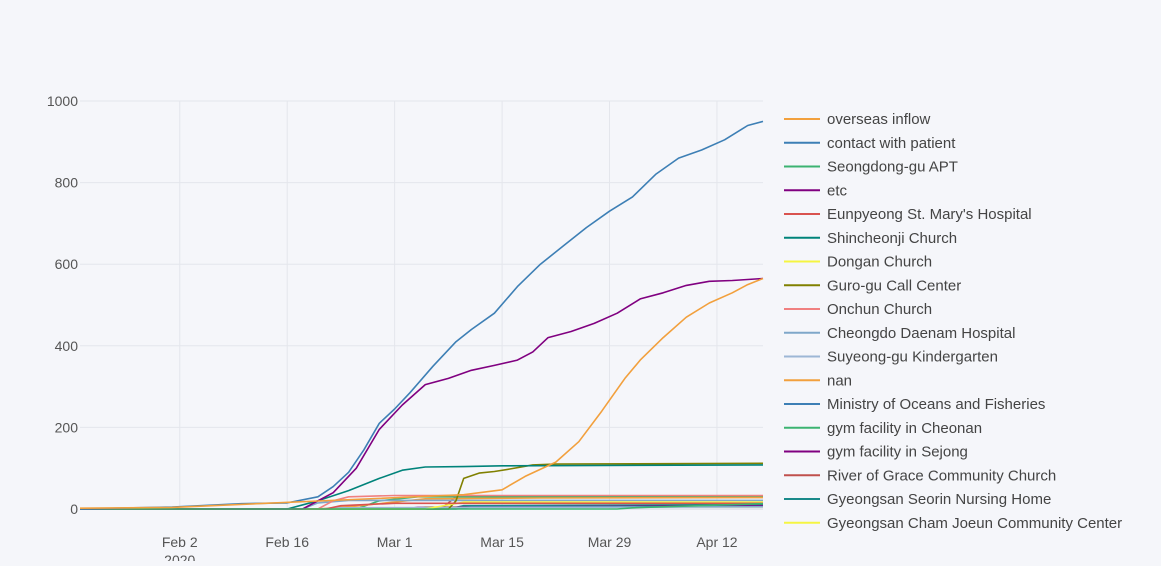  I want to click on legend-label: Eunpyeong St. Mary's Hospital, so click(929, 214).